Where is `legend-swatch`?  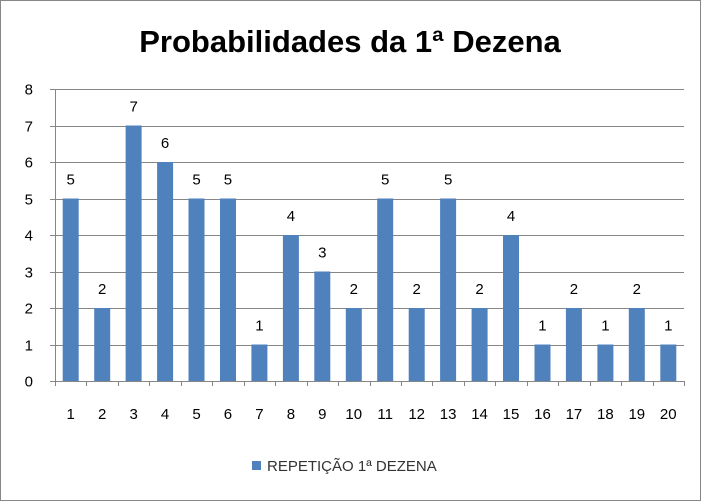 legend-swatch is located at coordinates (256, 465).